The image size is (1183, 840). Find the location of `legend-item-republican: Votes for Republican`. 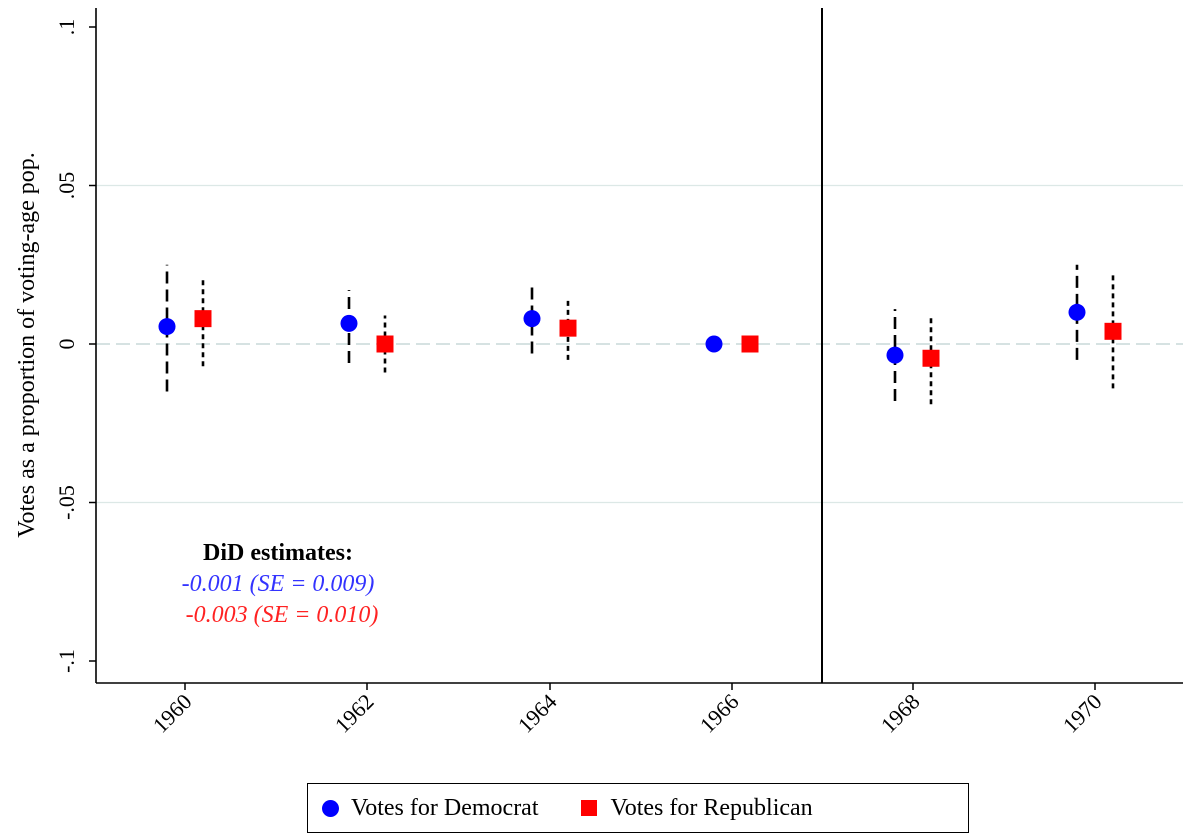

legend-item-republican: Votes for Republican is located at coordinates (676, 808).